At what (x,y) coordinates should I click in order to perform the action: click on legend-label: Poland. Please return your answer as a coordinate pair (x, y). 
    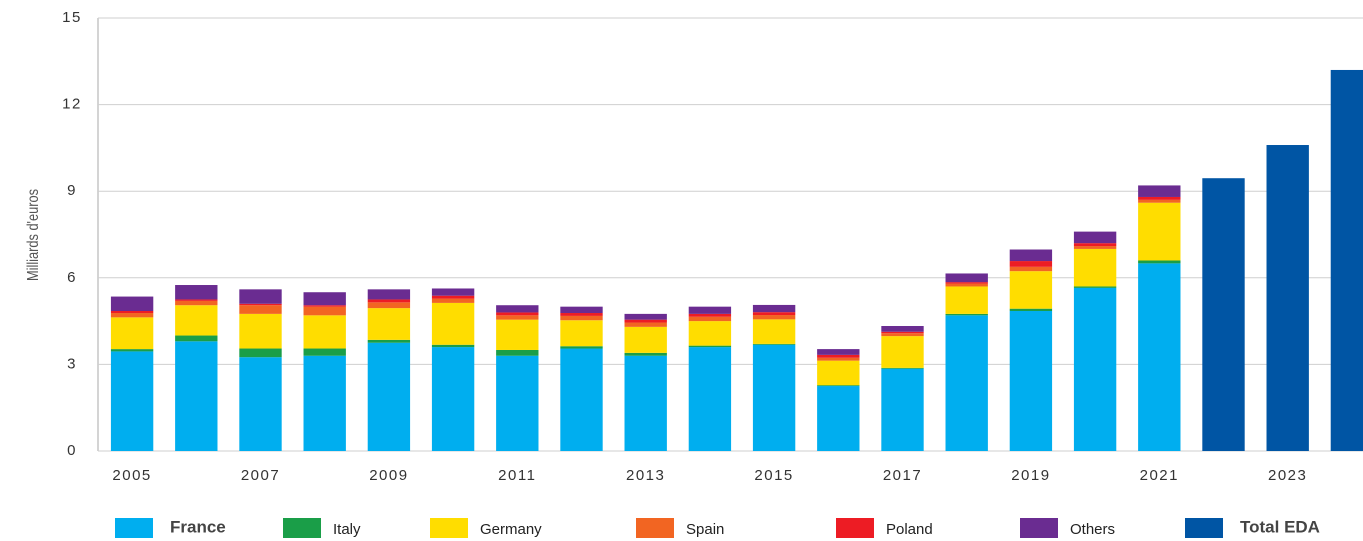
    Looking at the image, I should click on (909, 529).